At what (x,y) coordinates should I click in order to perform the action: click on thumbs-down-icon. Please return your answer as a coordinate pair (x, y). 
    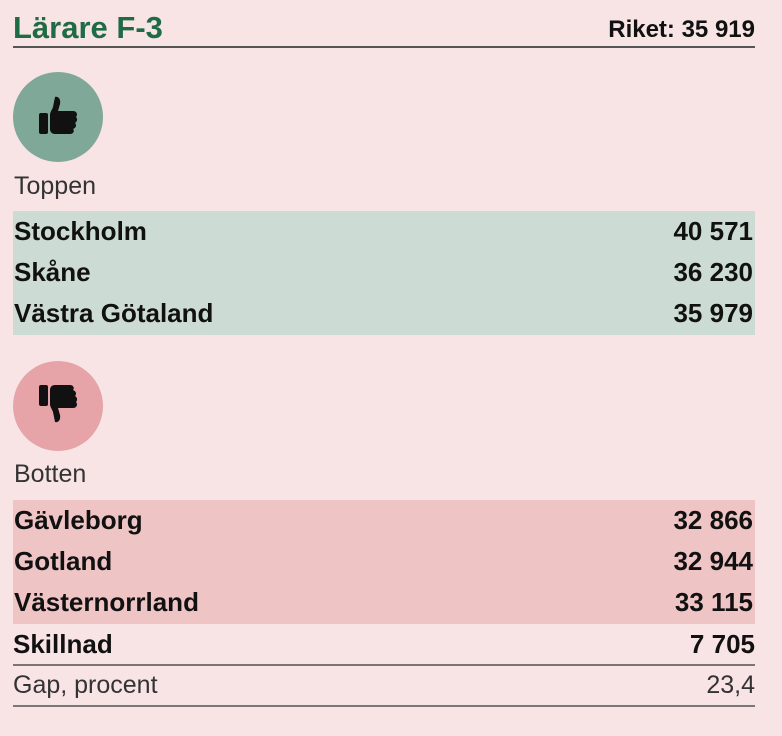
    Looking at the image, I should click on (58, 404).